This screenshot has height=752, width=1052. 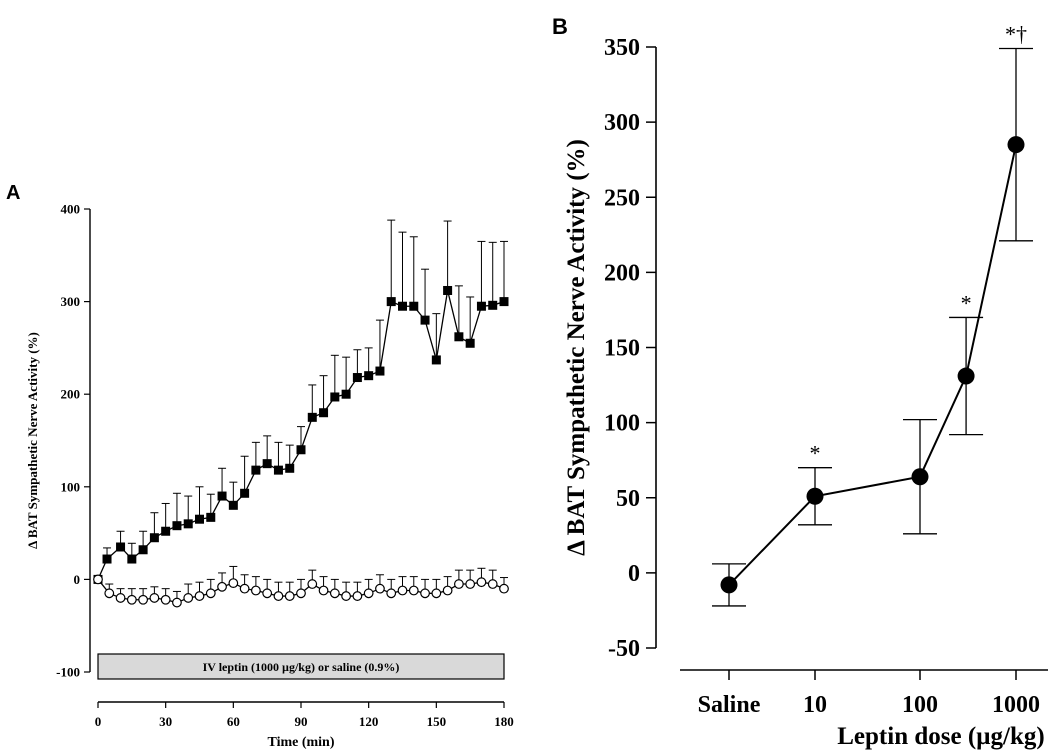 What do you see at coordinates (628, 499) in the screenshot?
I see `y-tick-label: 50` at bounding box center [628, 499].